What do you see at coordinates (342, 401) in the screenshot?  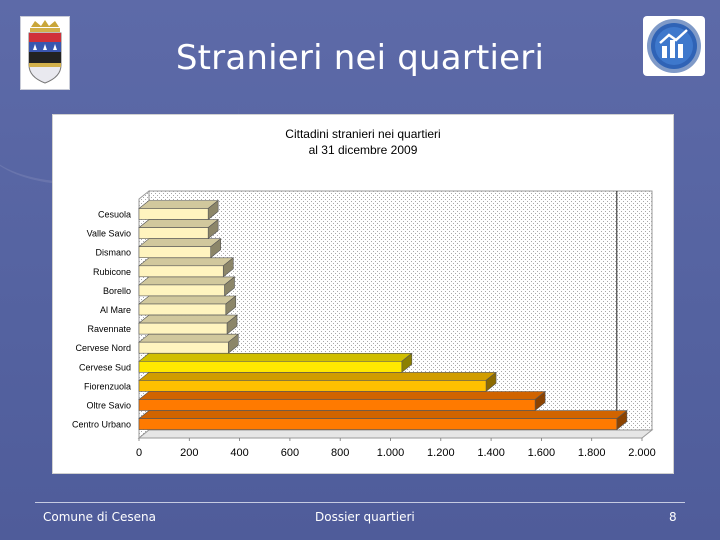 I see `bar-oltre-savio` at bounding box center [342, 401].